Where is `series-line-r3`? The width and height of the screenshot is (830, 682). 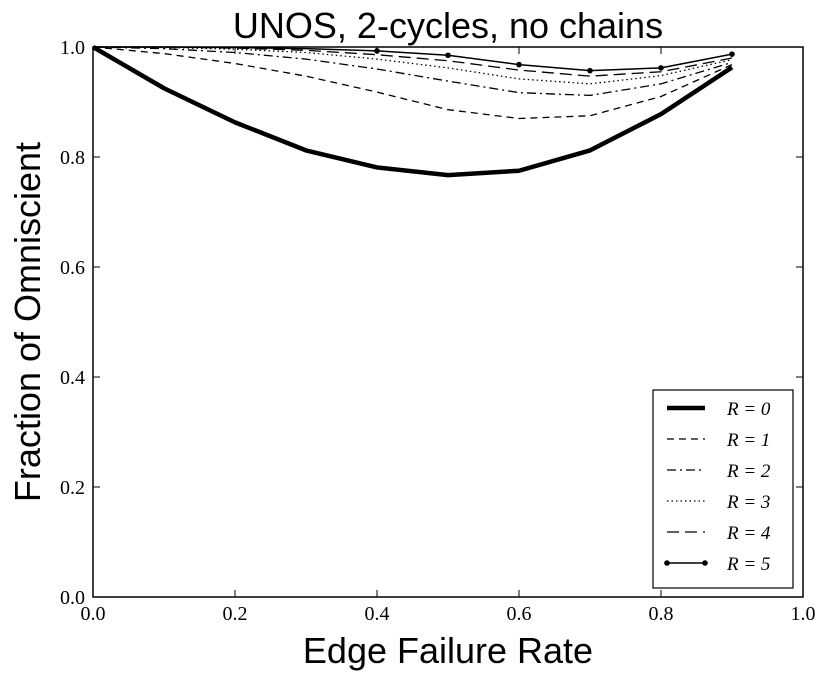 series-line-r3 is located at coordinates (412, 65).